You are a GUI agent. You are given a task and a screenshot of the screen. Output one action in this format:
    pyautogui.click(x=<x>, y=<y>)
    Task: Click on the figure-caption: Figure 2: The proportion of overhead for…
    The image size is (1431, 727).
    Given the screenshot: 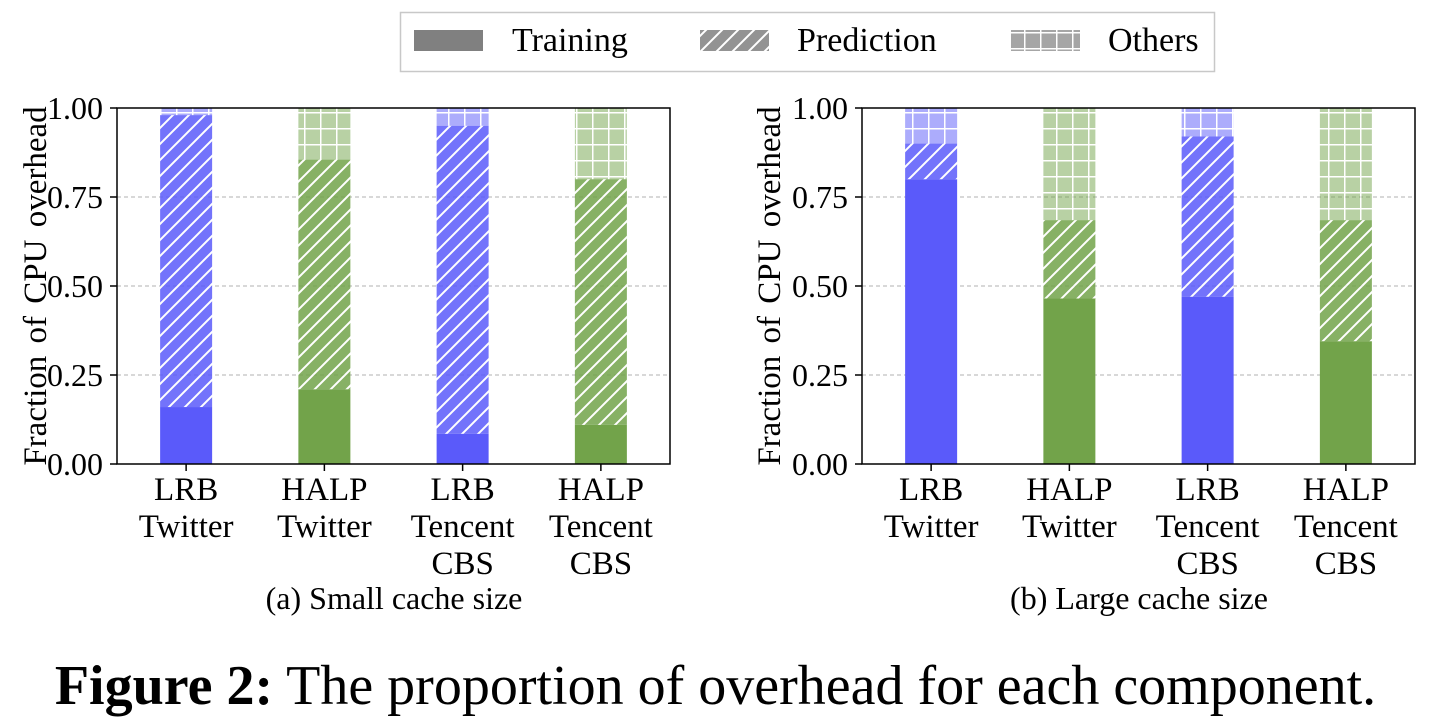 What is the action you would take?
    pyautogui.click(x=715, y=686)
    